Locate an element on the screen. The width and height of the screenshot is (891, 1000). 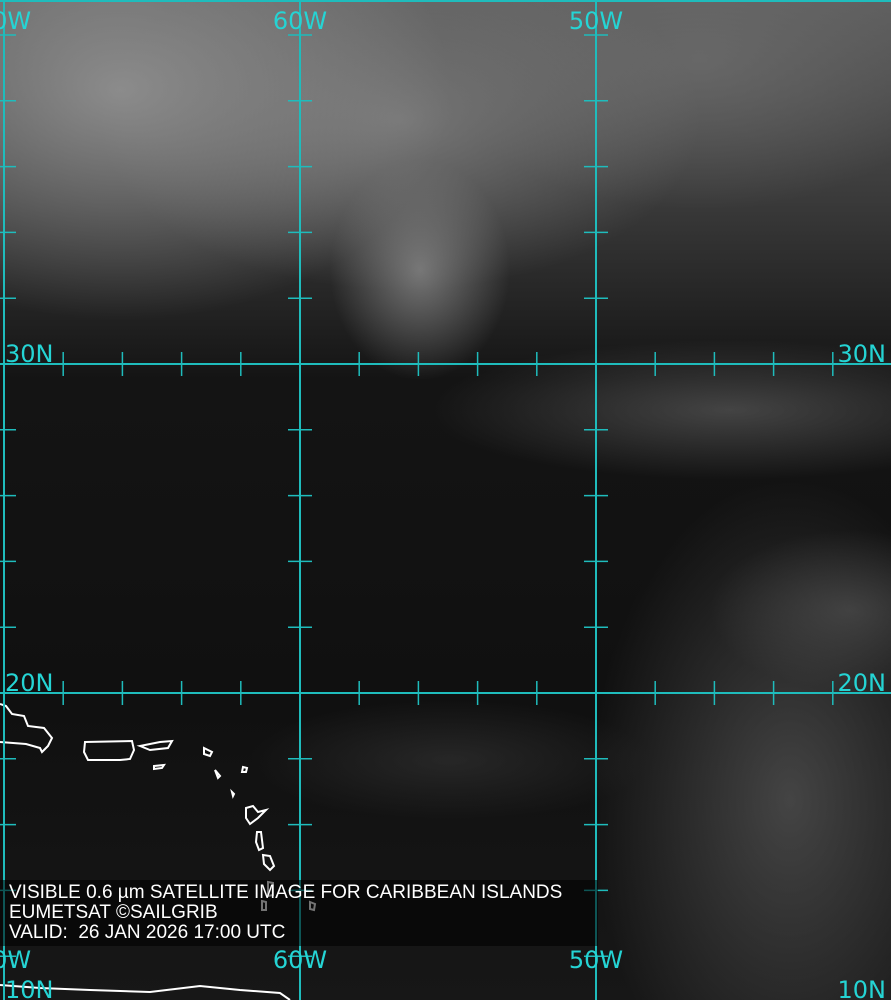
coastline-antigua is located at coordinates (244, 769).